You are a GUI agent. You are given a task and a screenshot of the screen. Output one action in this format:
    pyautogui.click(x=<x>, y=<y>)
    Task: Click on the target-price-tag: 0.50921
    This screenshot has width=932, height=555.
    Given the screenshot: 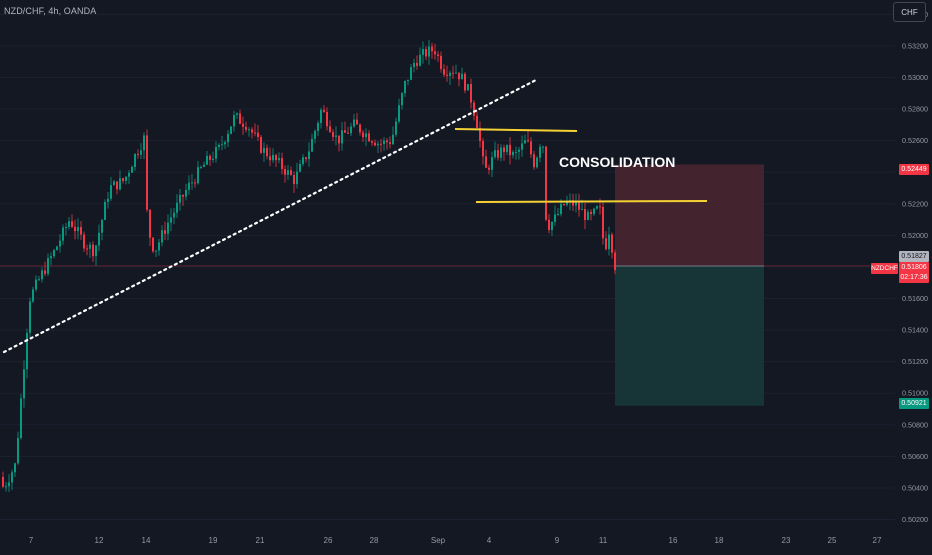 What is the action you would take?
    pyautogui.click(x=914, y=403)
    